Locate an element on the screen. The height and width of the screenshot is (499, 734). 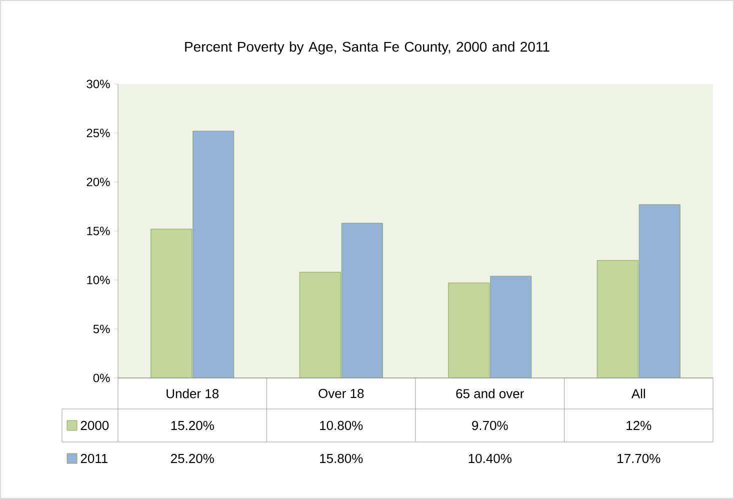
y-tick-label: 10% is located at coordinates (98, 280).